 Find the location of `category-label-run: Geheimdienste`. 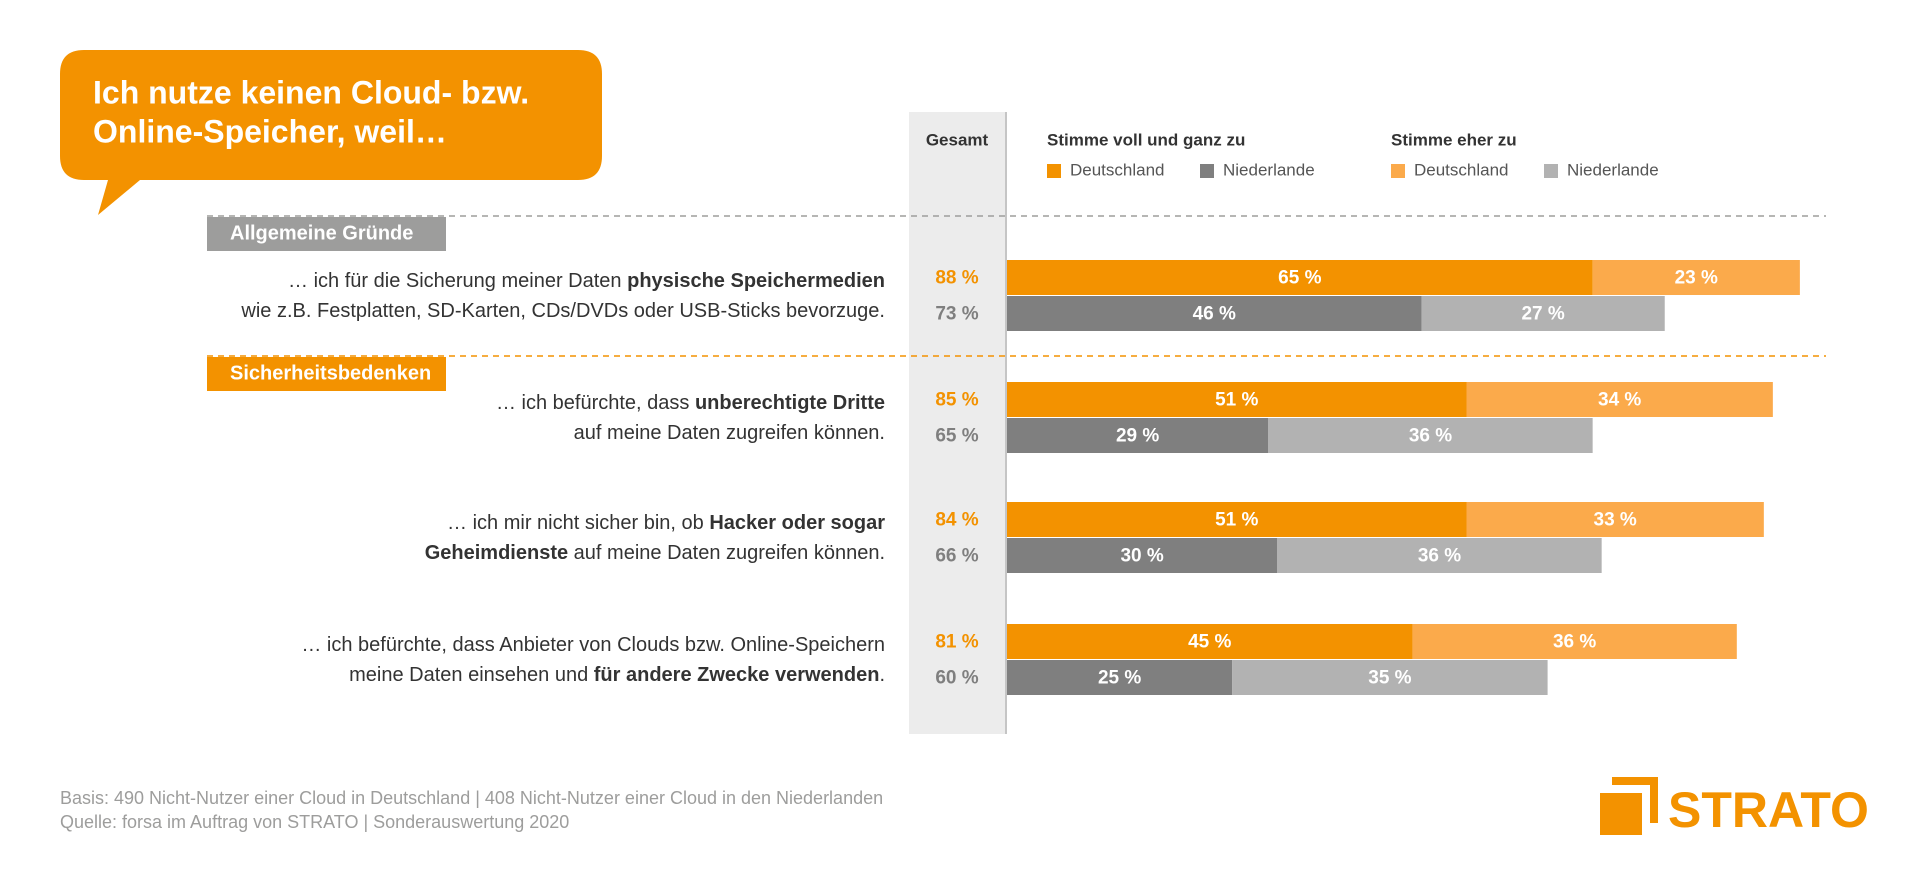

category-label-run: Geheimdienste is located at coordinates (496, 553).